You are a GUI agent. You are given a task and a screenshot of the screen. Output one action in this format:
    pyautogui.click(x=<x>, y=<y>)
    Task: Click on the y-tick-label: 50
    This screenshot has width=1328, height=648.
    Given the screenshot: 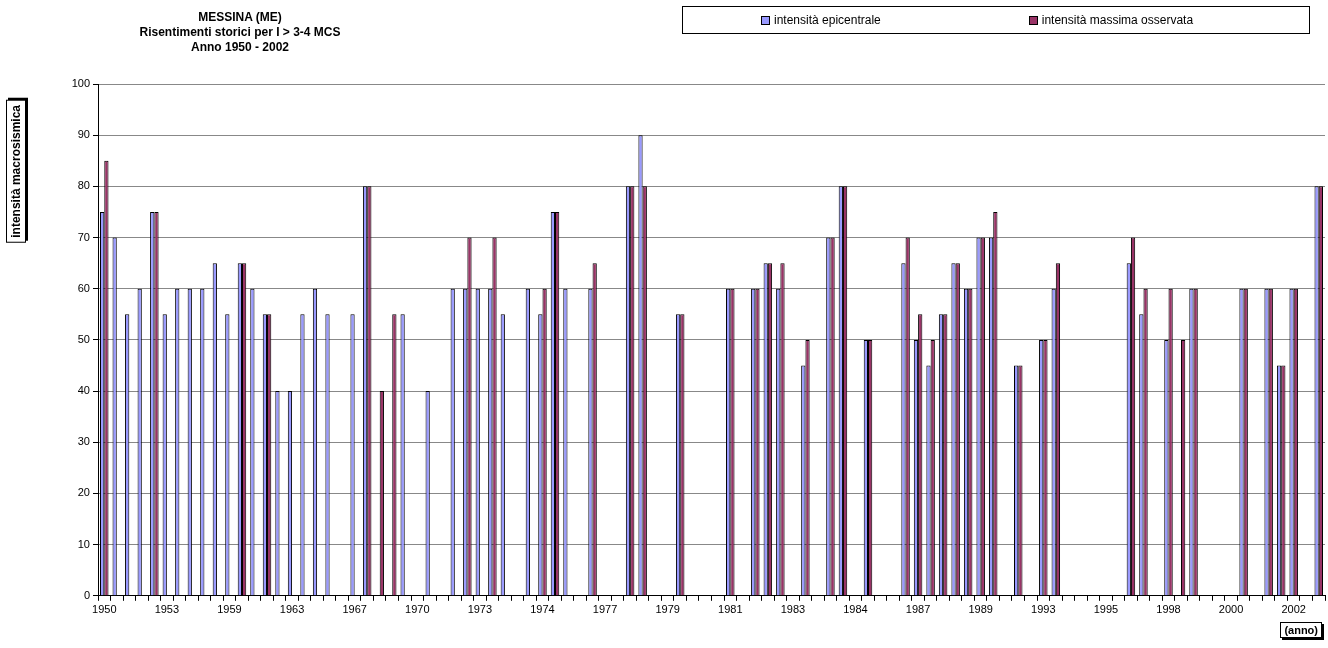 What is the action you would take?
    pyautogui.click(x=83, y=338)
    